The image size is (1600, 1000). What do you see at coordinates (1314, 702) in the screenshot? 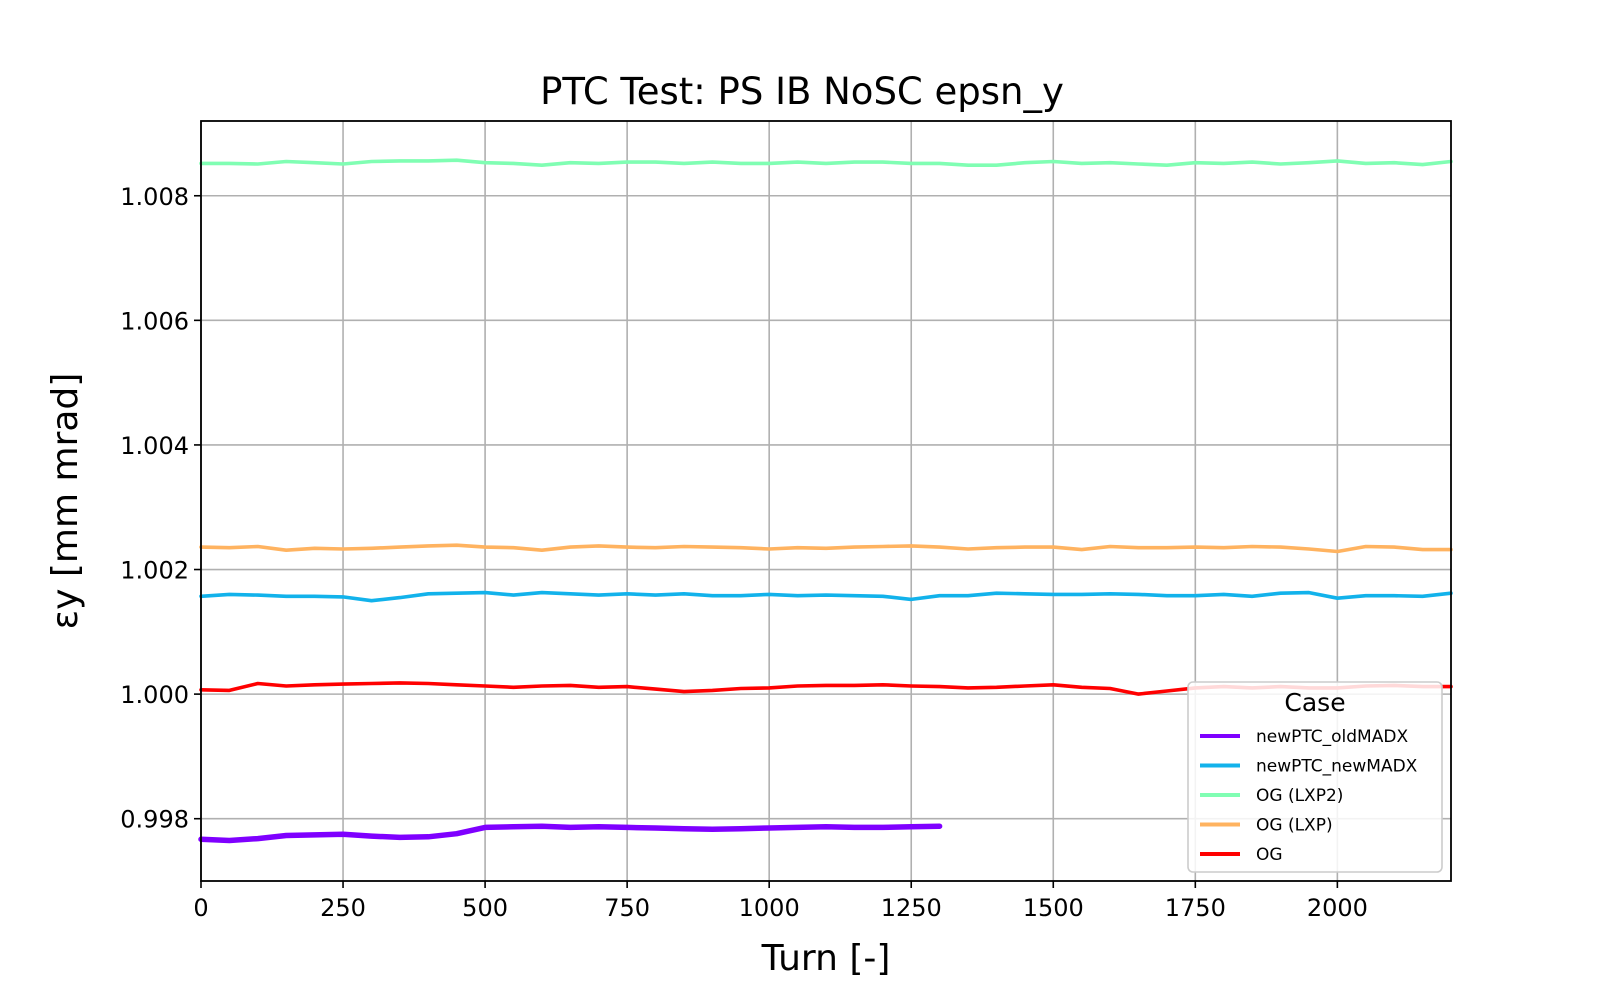
I see `legend-title: Case` at bounding box center [1314, 702].